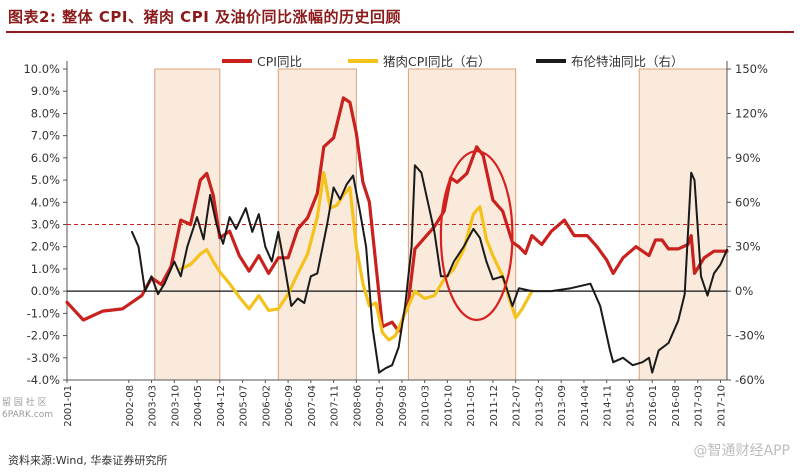  What do you see at coordinates (471, 406) in the screenshot?
I see `x-tick-label: 2011-05` at bounding box center [471, 406].